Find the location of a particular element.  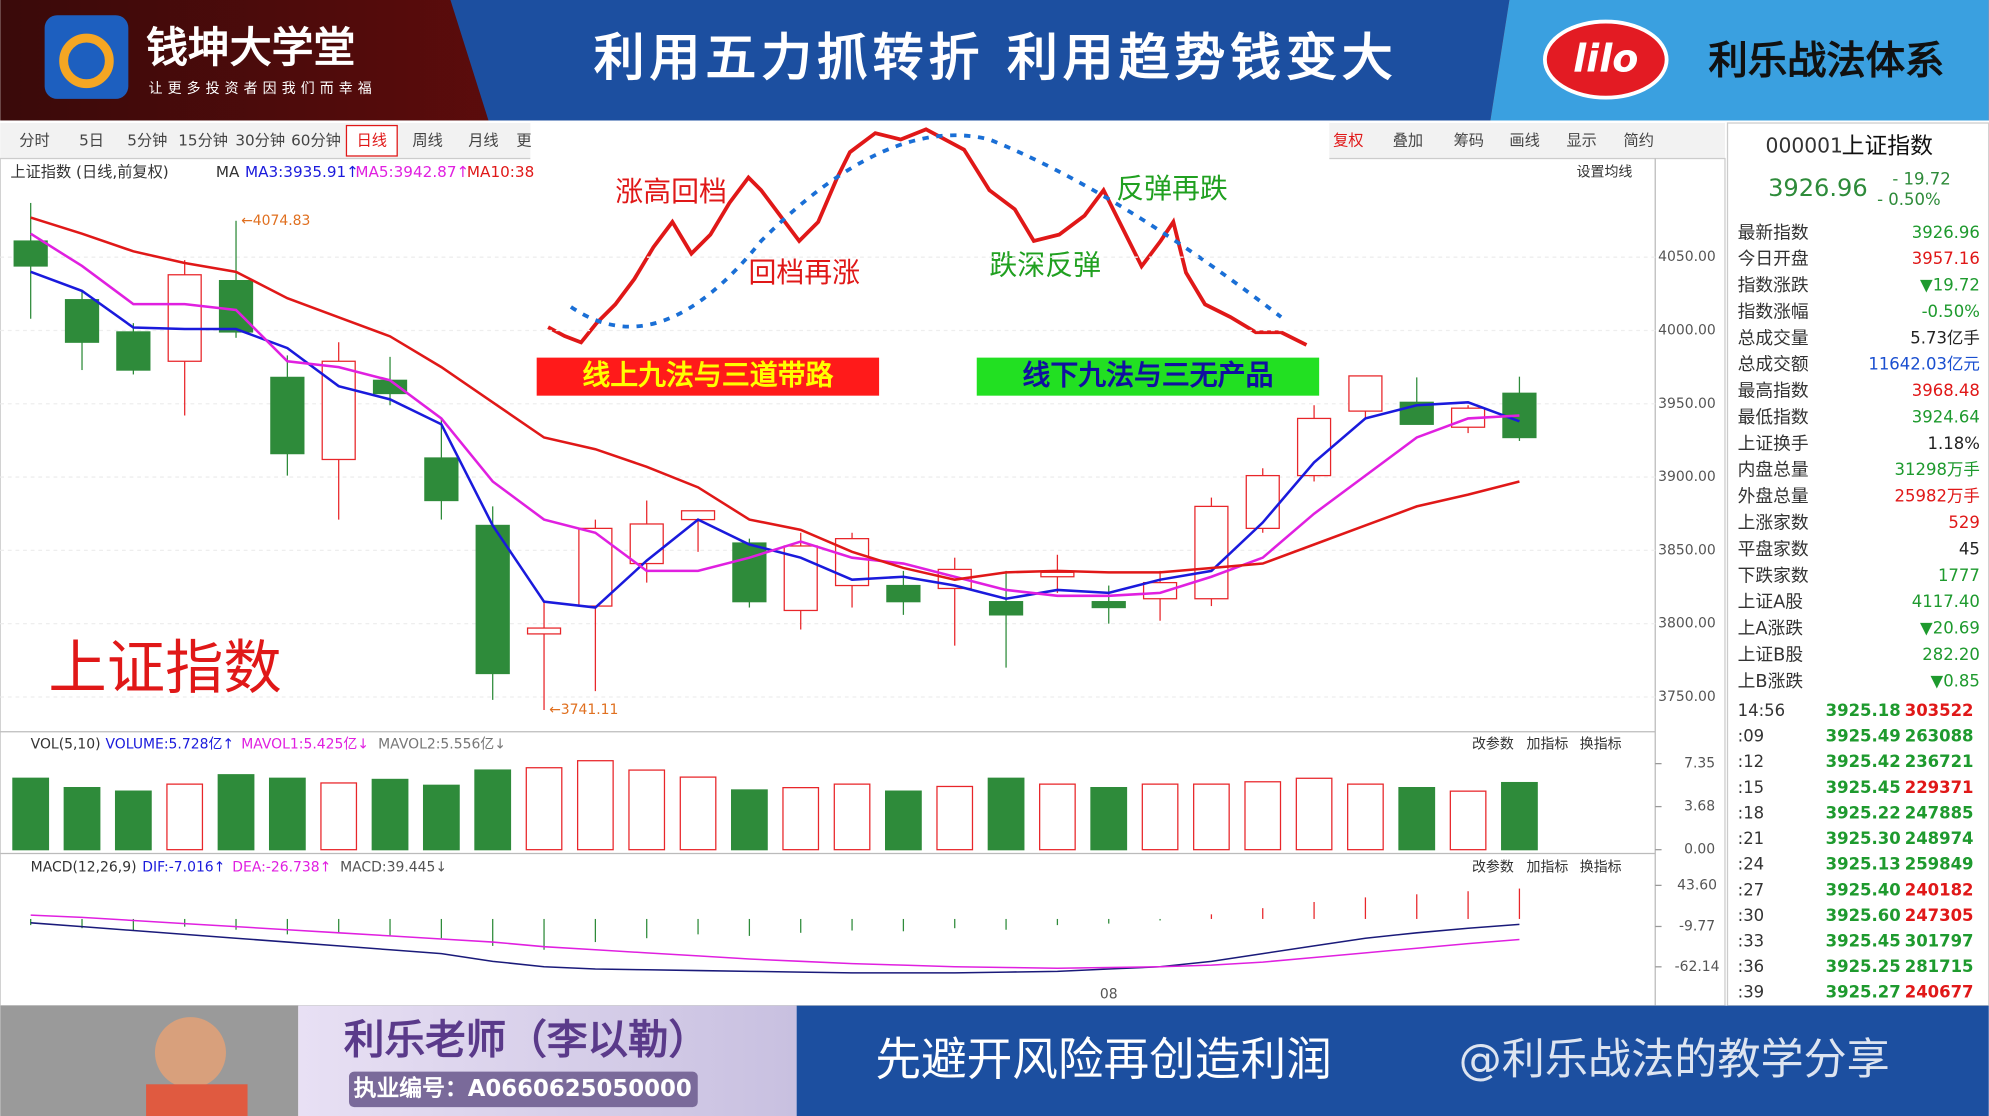

tick-time: :27 is located at coordinates (1751, 889).